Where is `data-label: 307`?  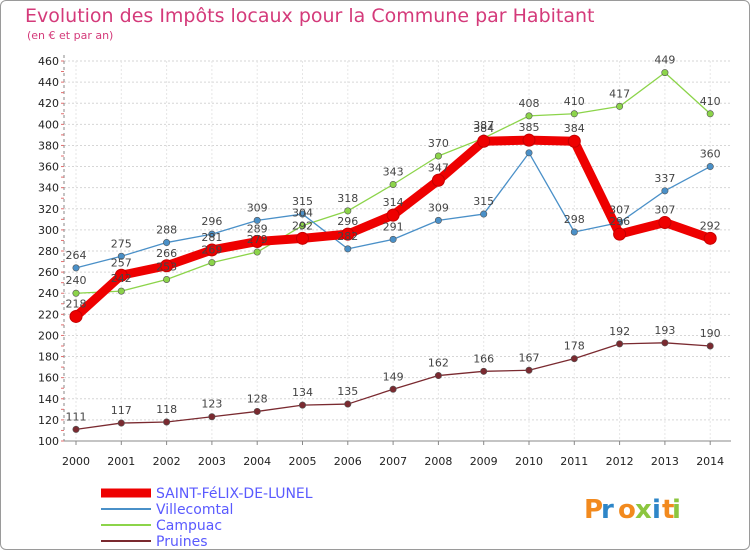 data-label: 307 is located at coordinates (619, 210).